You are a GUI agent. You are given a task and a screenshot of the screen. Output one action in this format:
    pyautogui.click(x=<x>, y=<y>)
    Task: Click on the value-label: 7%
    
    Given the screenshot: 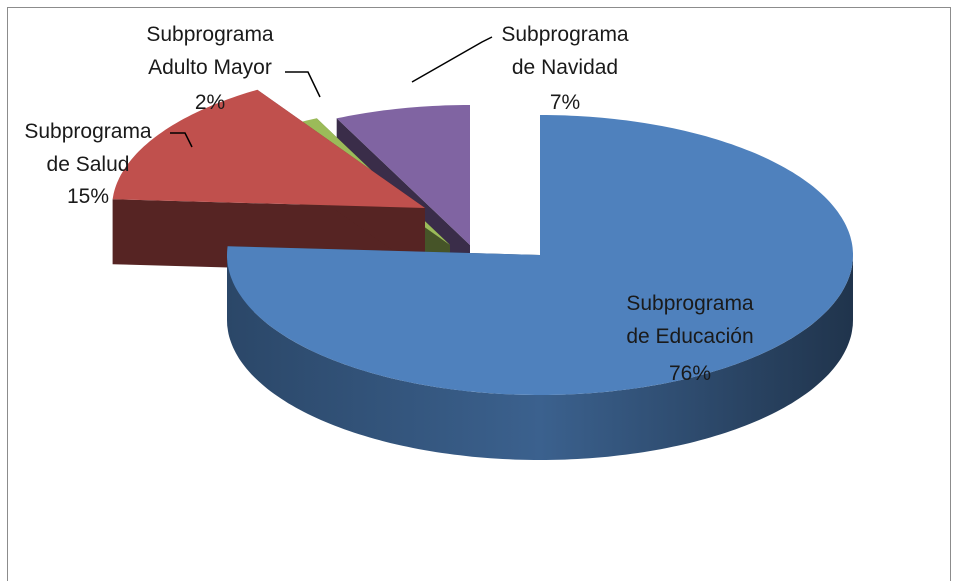 What is the action you would take?
    pyautogui.click(x=565, y=102)
    